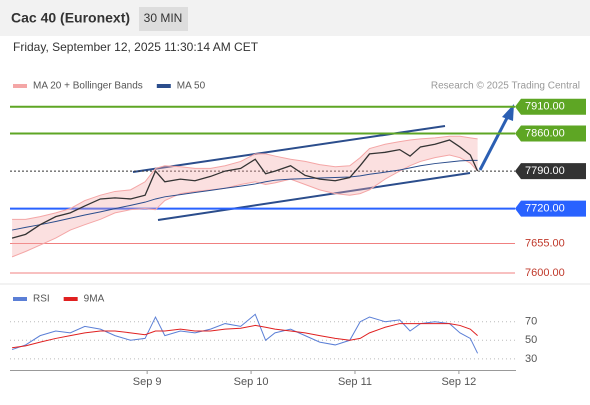 Image resolution: width=590 pixels, height=405 pixels. Describe the element at coordinates (545, 107) in the screenshot. I see `level-label: 7910.00` at that location.